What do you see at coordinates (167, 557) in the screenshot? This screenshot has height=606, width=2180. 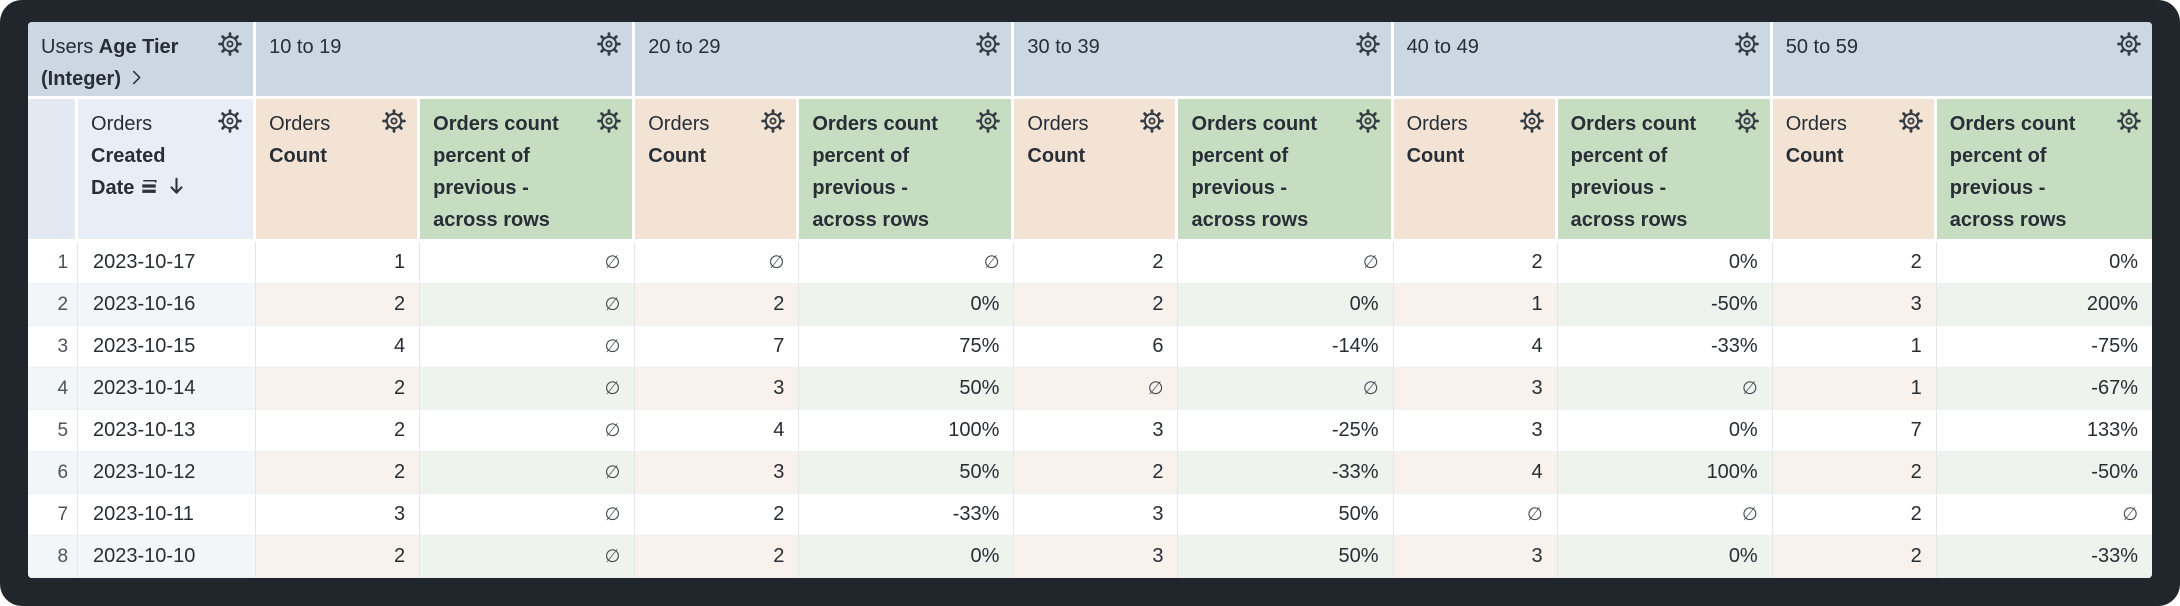 I see `date-cell: 2023-10-10` at bounding box center [167, 557].